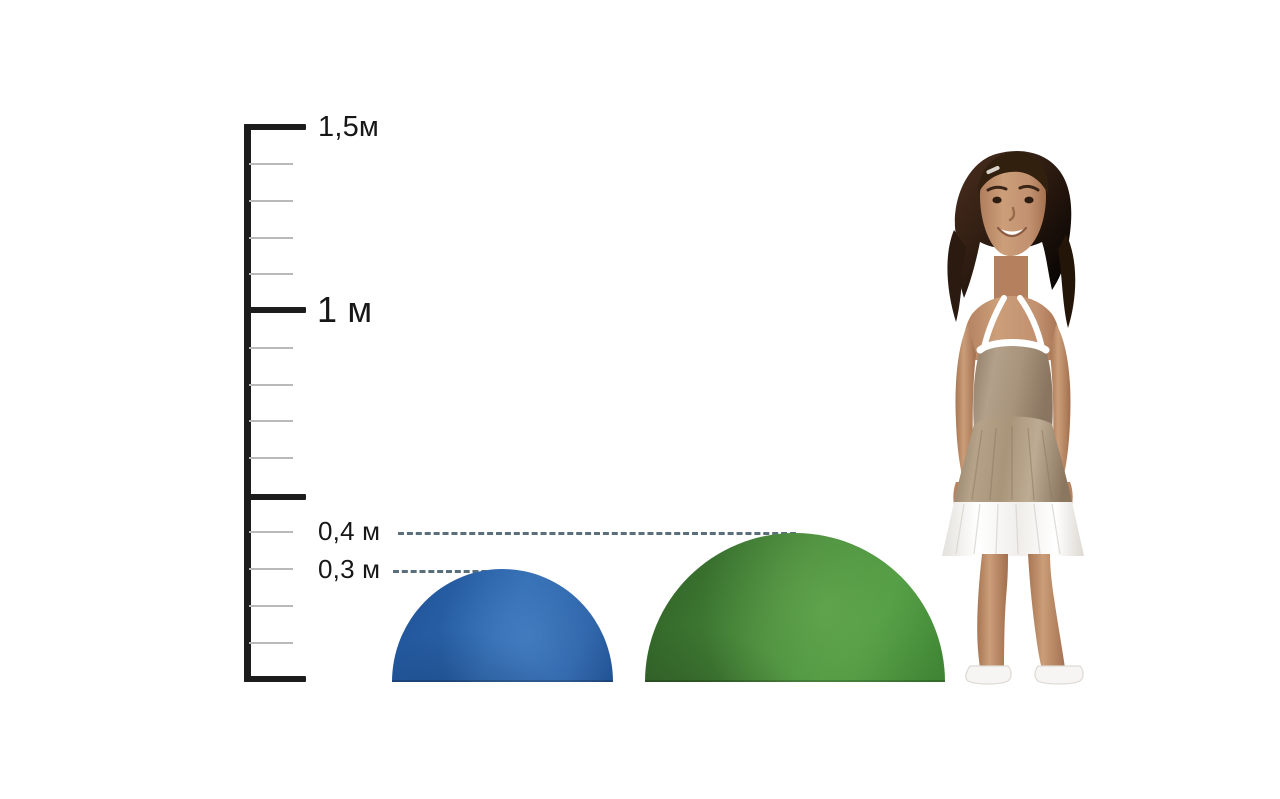  Describe the element at coordinates (247, 403) in the screenshot. I see `ruler-spine` at that location.